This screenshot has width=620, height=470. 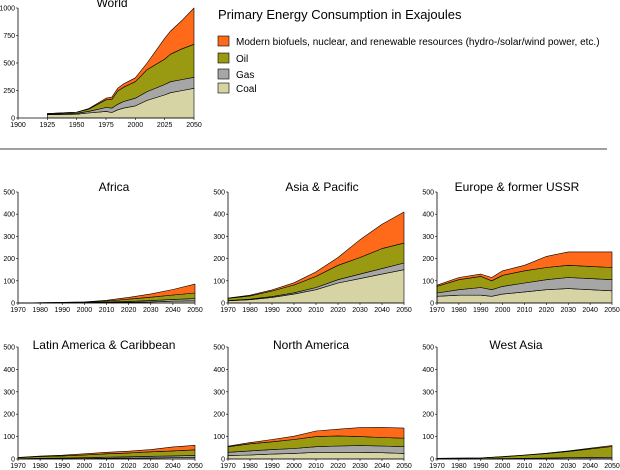 What do you see at coordinates (360, 466) in the screenshot?
I see `x-tick-label-north-america: 2030` at bounding box center [360, 466].